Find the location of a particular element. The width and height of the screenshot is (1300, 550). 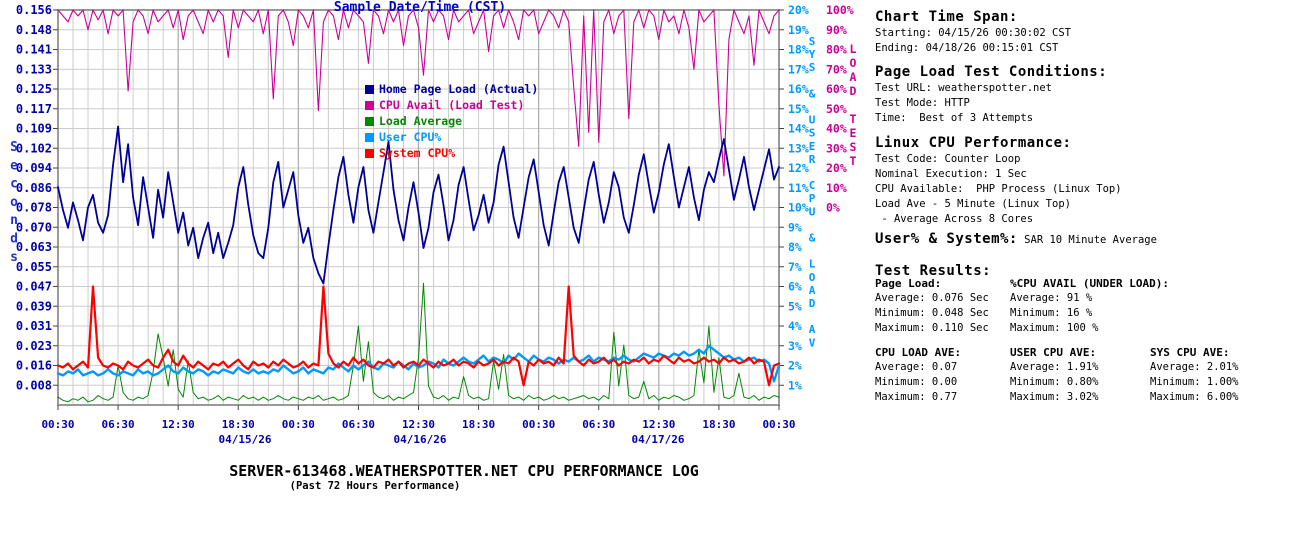

section-heading: User% & System%: is located at coordinates (946, 239).